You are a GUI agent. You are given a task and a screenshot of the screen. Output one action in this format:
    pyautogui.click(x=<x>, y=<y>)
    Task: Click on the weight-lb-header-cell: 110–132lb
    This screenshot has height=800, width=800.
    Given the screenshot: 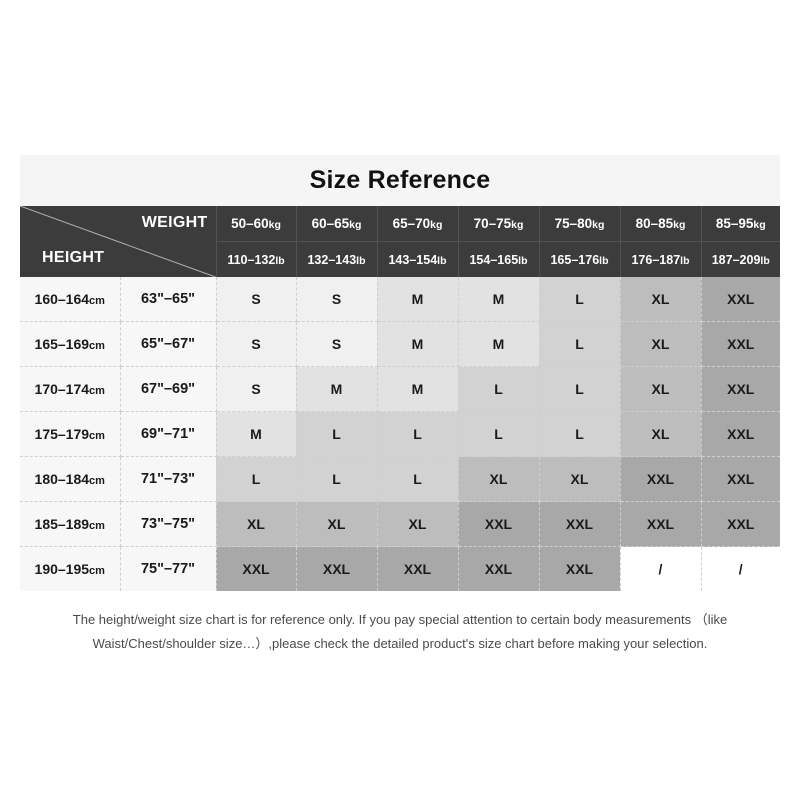 What is the action you would take?
    pyautogui.click(x=255, y=259)
    